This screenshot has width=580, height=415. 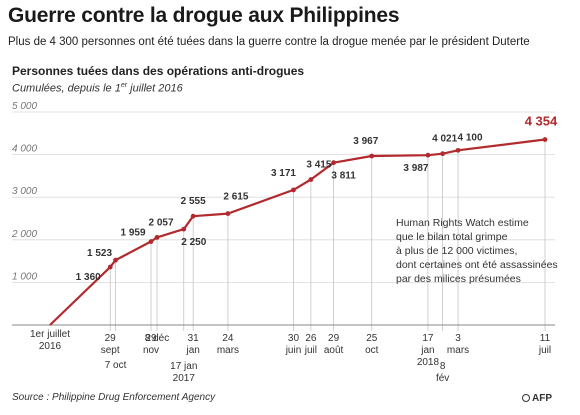 I want to click on y-axis-labels: 1 000 2 000 3 000 4 000 5 000, so click(x=24, y=191).